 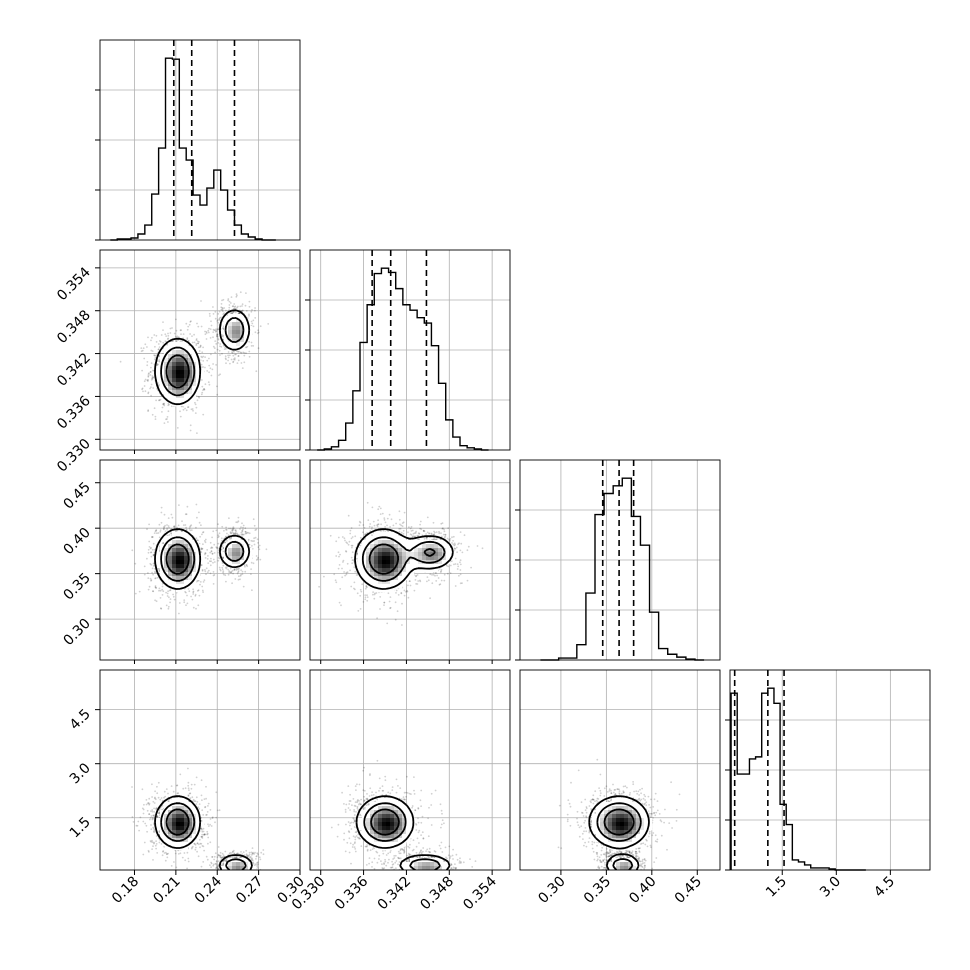 What do you see at coordinates (410, 350) in the screenshot?
I see `panel-frame` at bounding box center [410, 350].